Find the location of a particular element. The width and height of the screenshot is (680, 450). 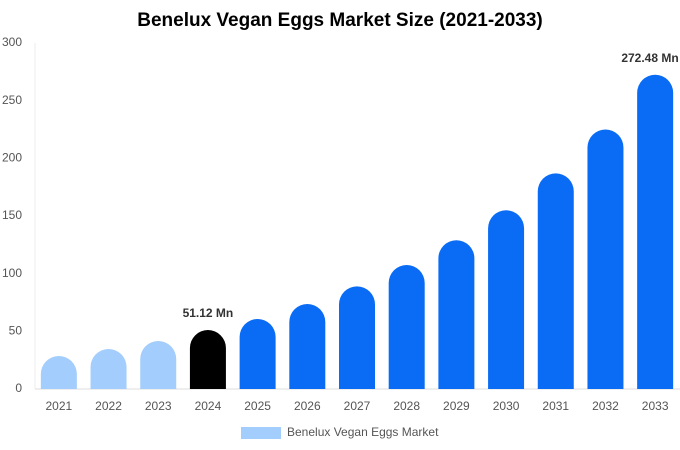

x-tick-label: 2032 is located at coordinates (605, 406).